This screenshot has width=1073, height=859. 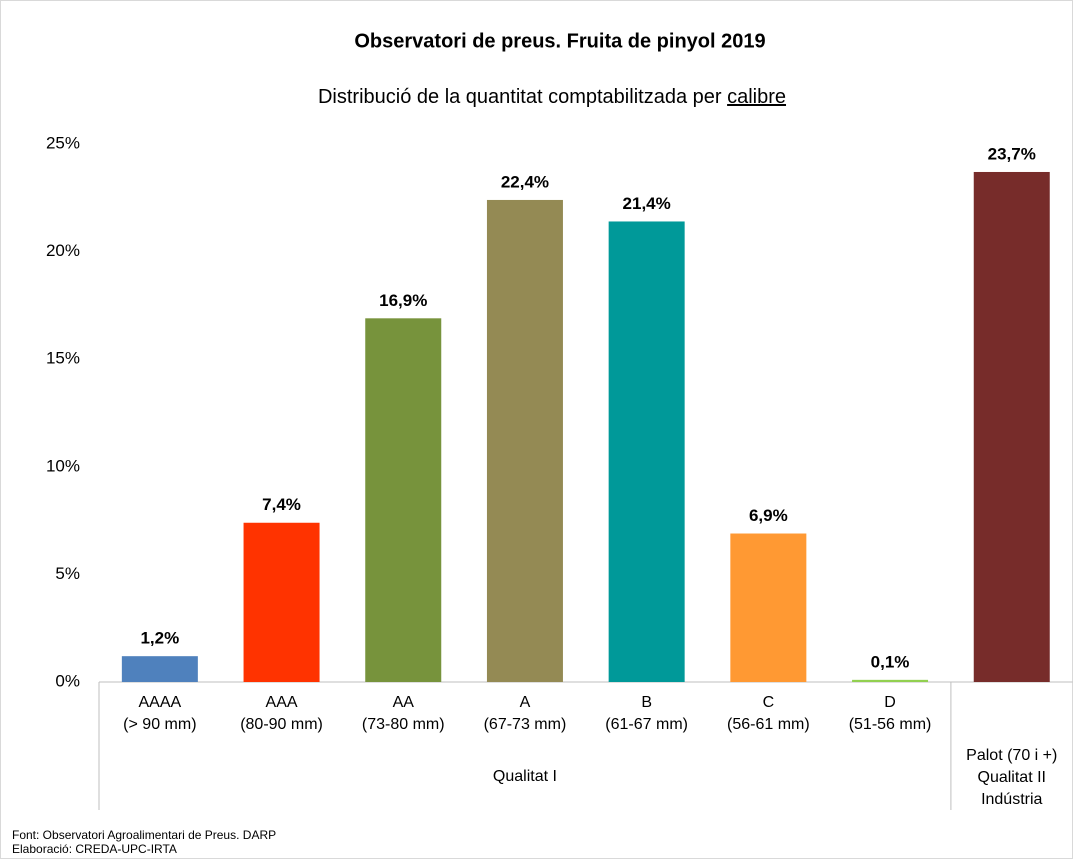 I want to click on data-label: 22,4%, so click(x=525, y=181).